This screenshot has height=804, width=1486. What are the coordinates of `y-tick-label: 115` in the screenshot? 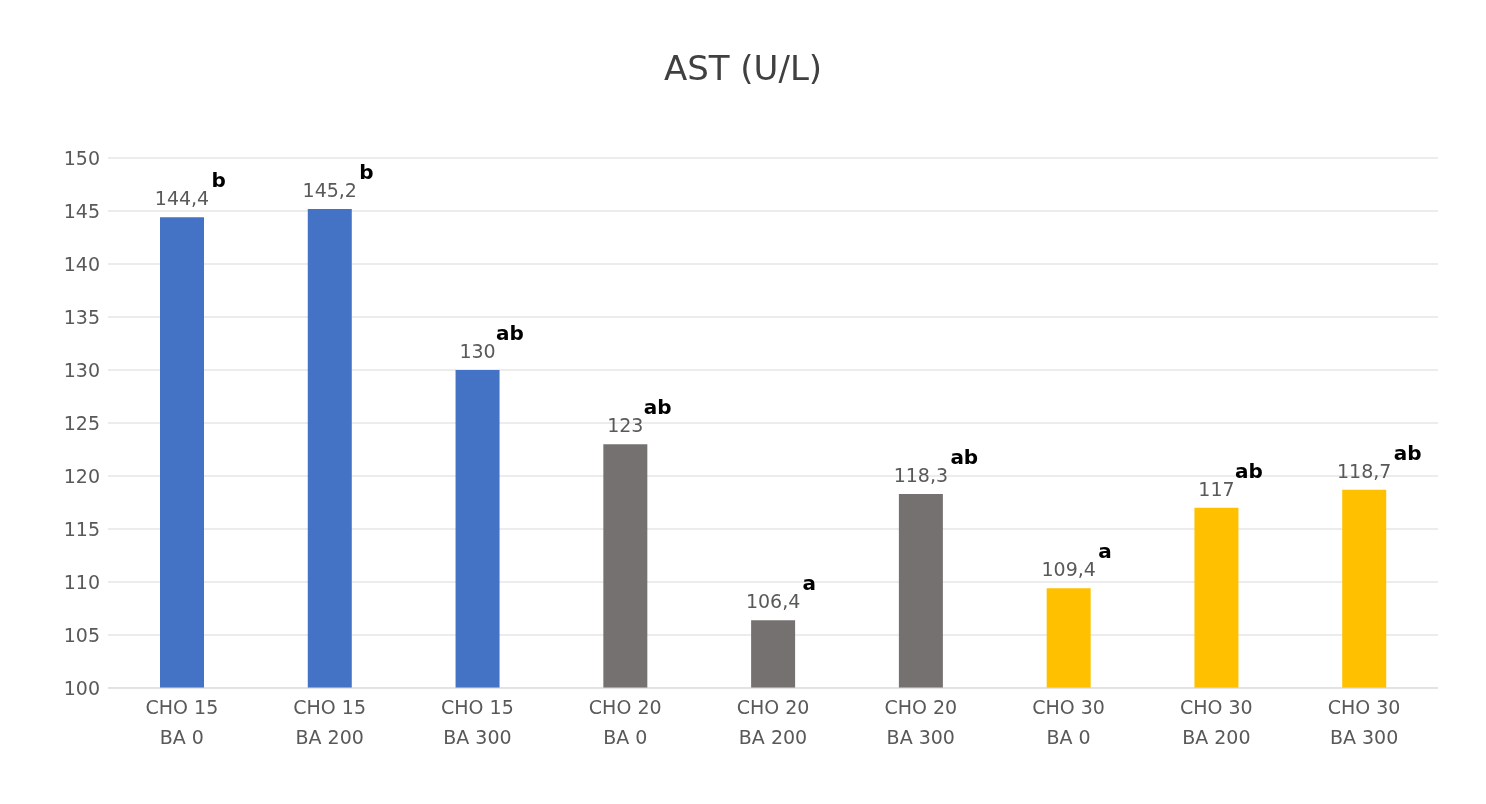 It's located at (81, 528).